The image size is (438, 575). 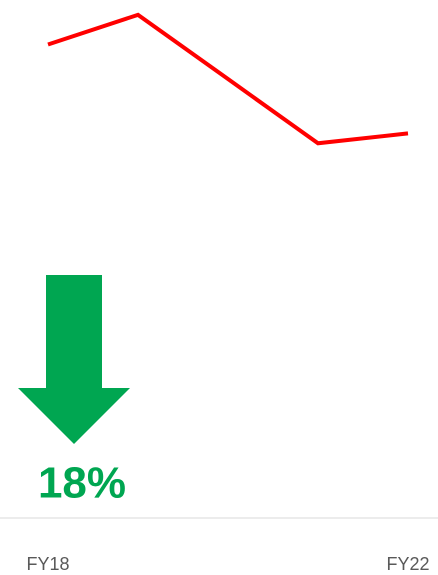 I want to click on down-arrow, so click(x=74, y=359).